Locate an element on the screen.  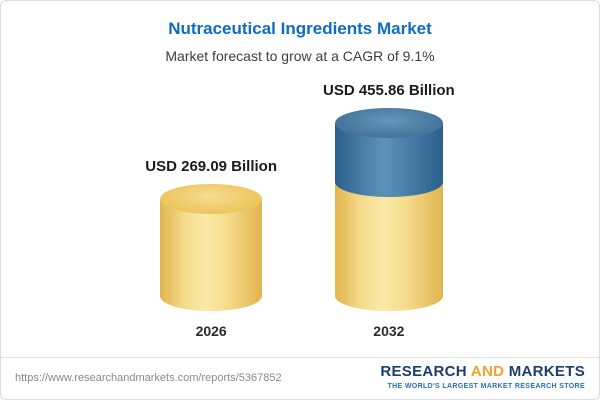
cylinder-2026 is located at coordinates (211, 247).